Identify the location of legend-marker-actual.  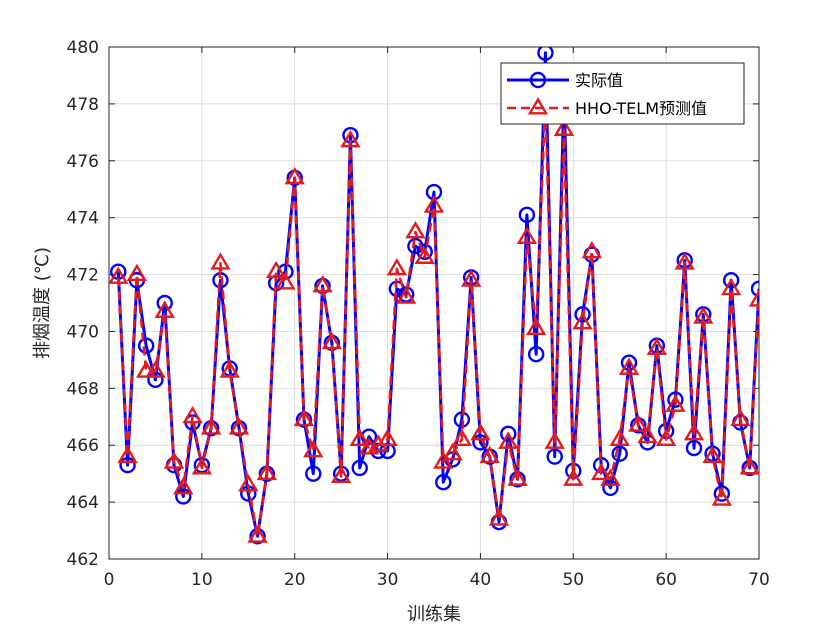
(538, 80).